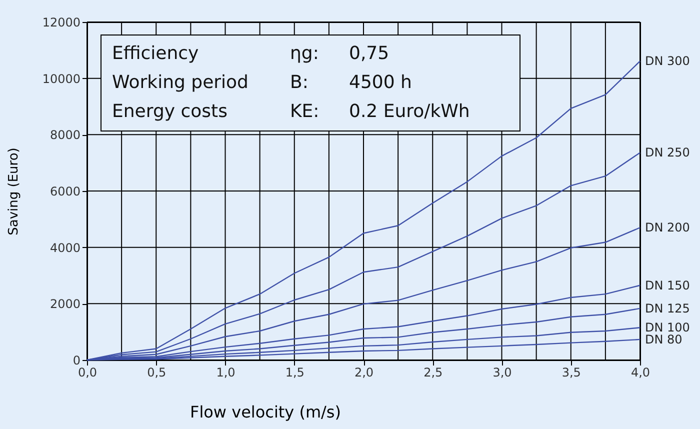 The image size is (700, 429). What do you see at coordinates (304, 53) in the screenshot?
I see `annotation: ηg:` at bounding box center [304, 53].